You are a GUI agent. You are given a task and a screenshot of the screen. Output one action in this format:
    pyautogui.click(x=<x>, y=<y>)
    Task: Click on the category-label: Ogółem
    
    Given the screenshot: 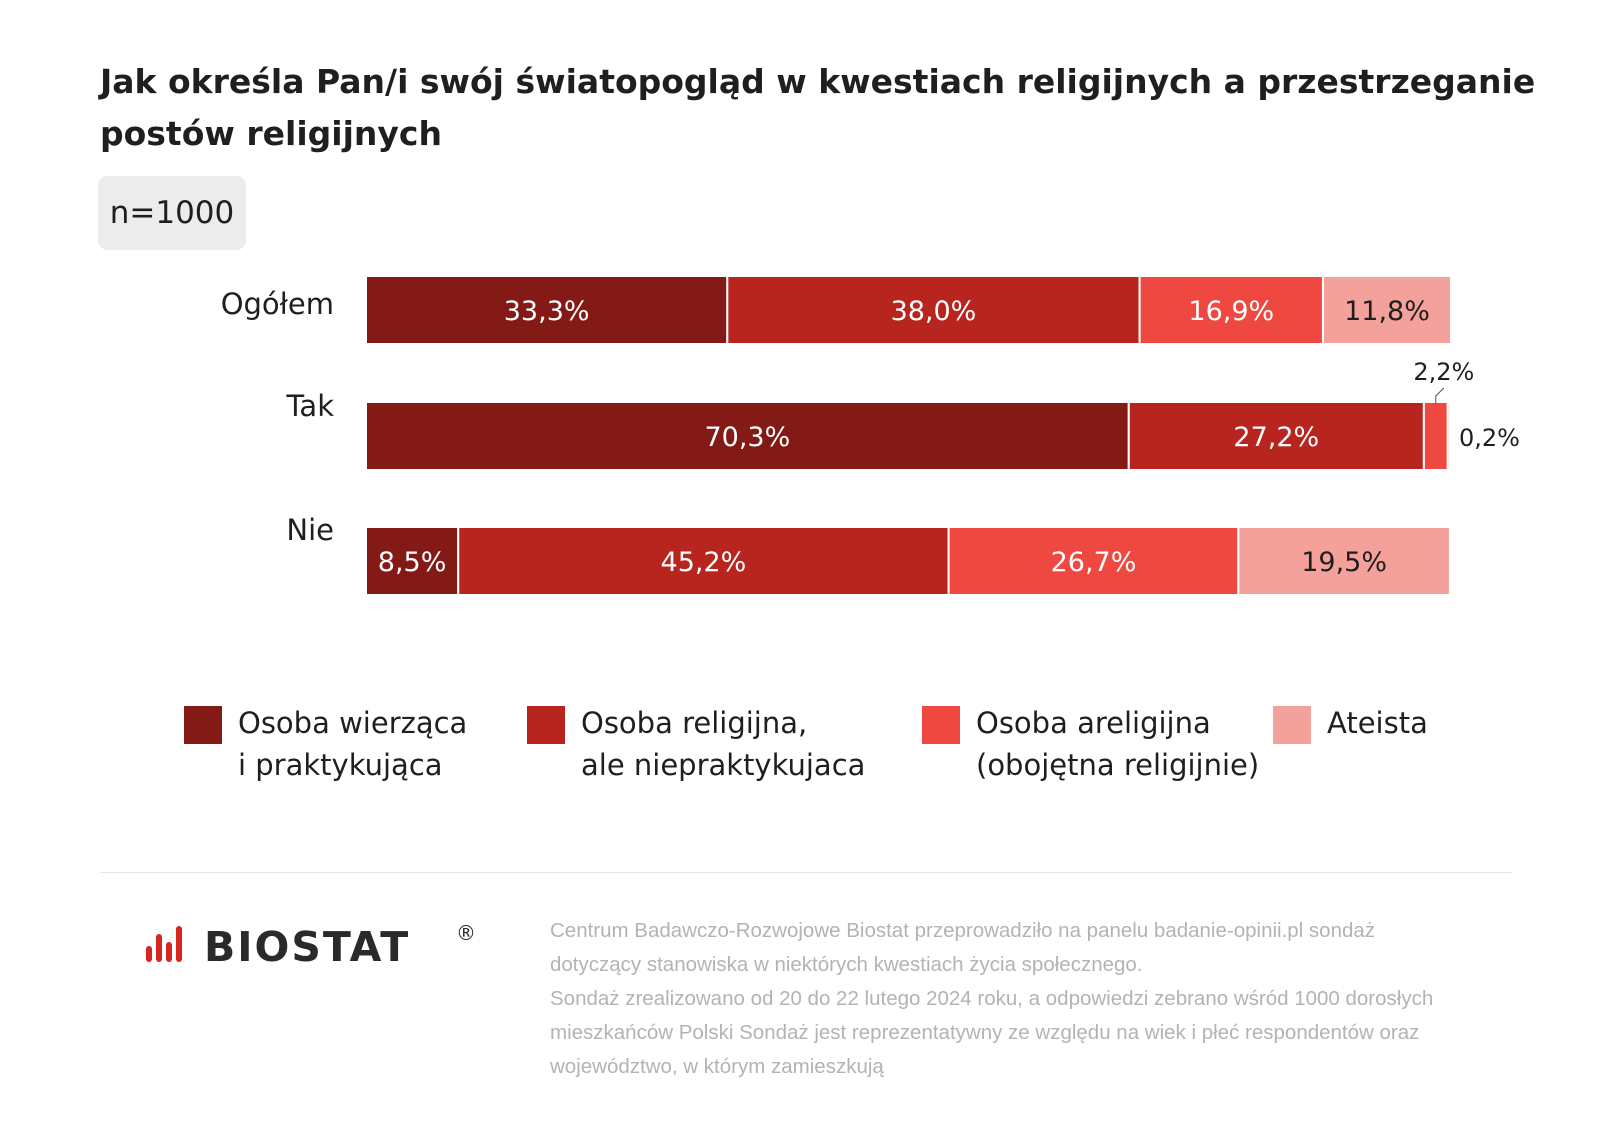 What is the action you would take?
    pyautogui.click(x=277, y=304)
    